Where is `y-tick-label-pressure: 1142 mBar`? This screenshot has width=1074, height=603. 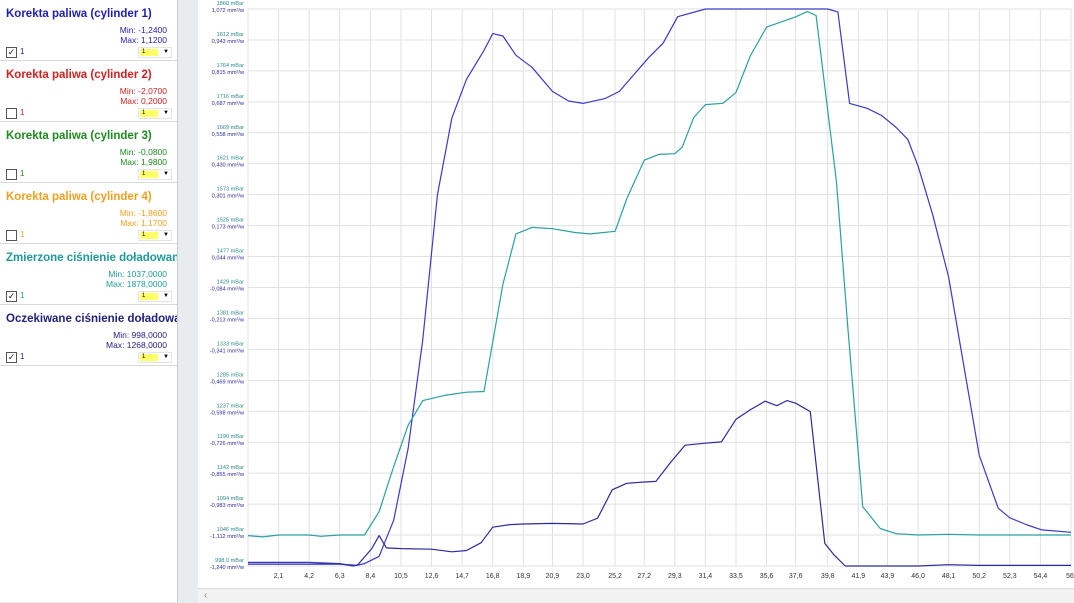 y-tick-label-pressure: 1142 mBar is located at coordinates (230, 468).